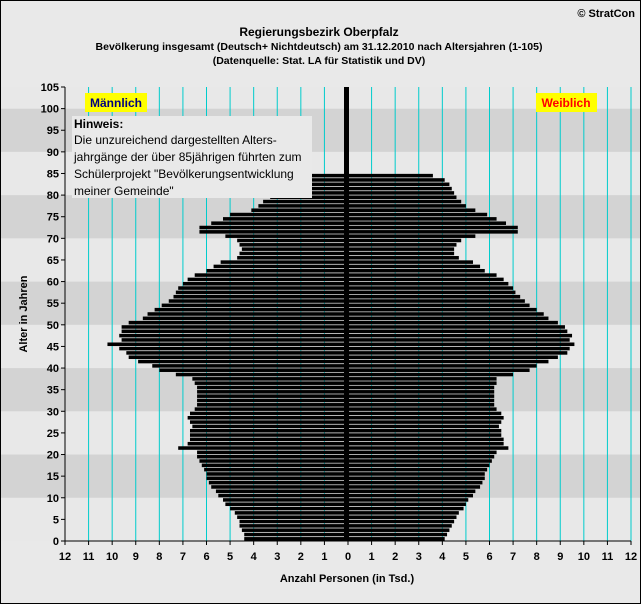  Describe the element at coordinates (50, 88) in the screenshot. I see `y-tick-label: 105` at that location.